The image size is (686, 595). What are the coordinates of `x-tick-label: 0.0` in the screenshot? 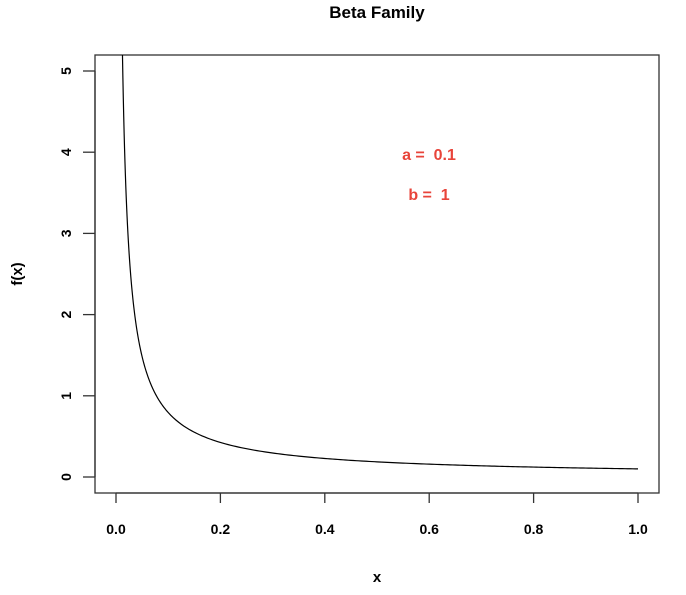 It's located at (116, 529).